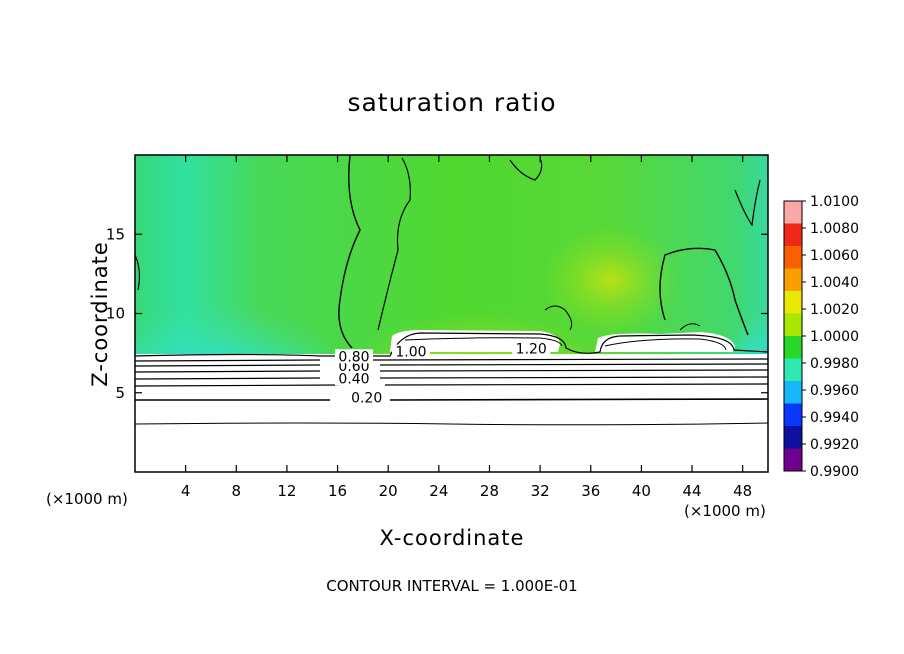 This screenshot has height=654, width=904. Describe the element at coordinates (834, 256) in the screenshot. I see `colorbar-label: 1.0060` at that location.